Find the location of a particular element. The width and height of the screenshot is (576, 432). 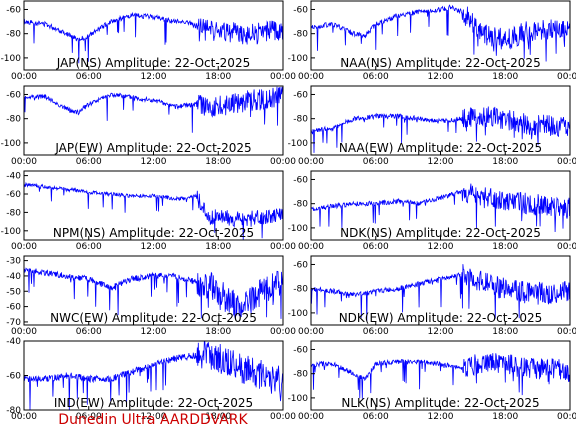

panel-title: IND(EW) Amplitude: 22-Oct-2025 is located at coordinates (153, 403).